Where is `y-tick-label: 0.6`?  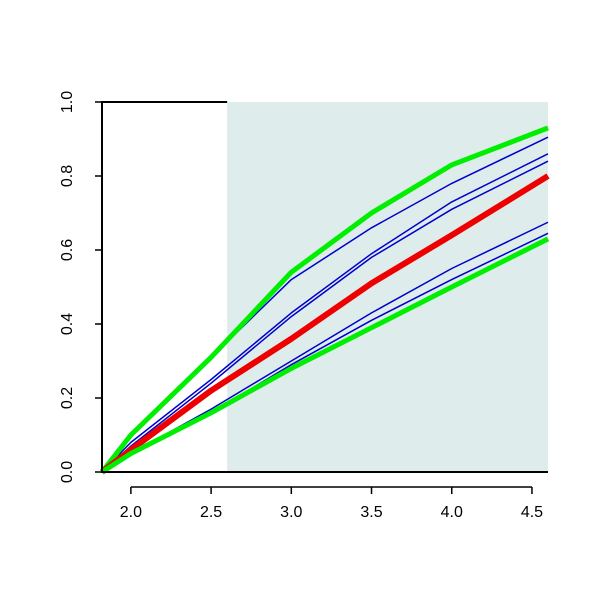 y-tick-label: 0.6 is located at coordinates (67, 250).